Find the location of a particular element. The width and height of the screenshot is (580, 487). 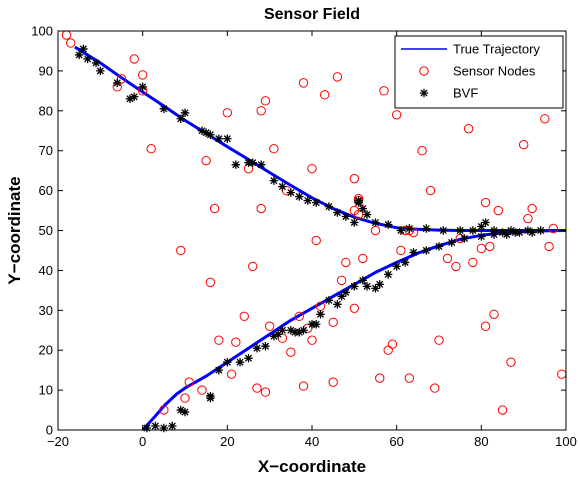

y-tick-label: 100 is located at coordinates (42, 31).